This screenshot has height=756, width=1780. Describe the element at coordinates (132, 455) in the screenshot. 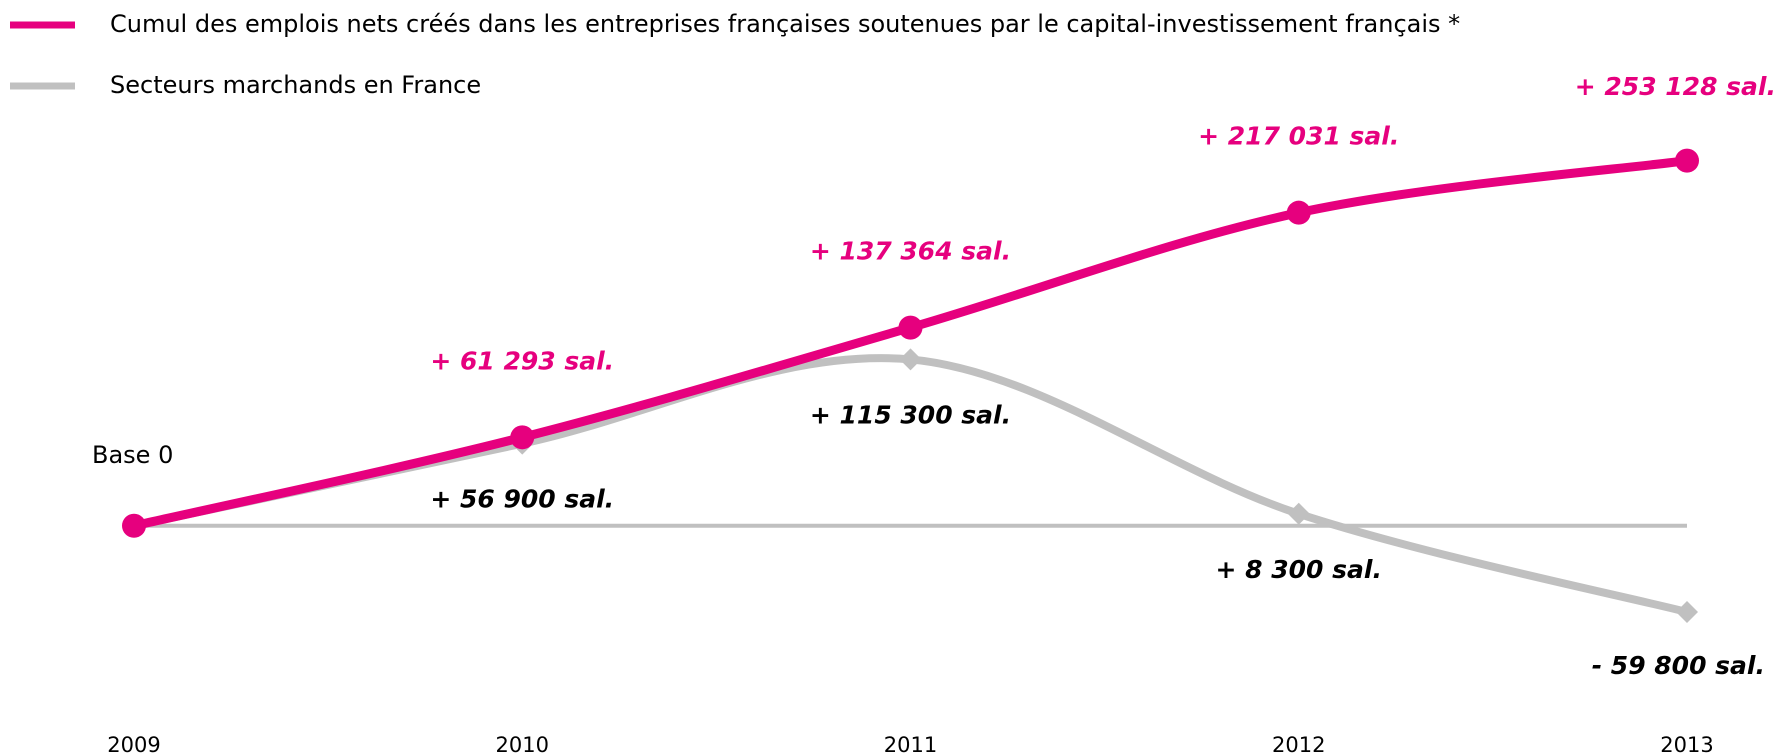

I see `data-label: Base 0` at that location.